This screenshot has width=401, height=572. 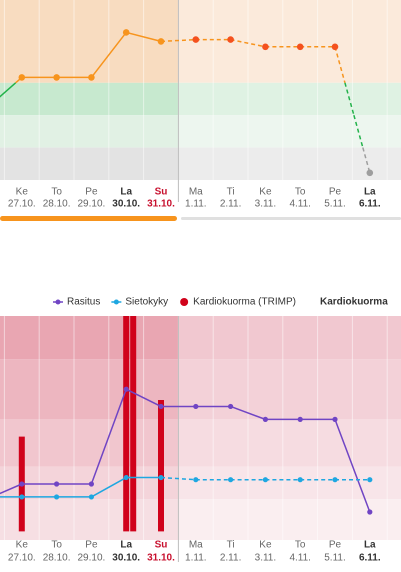 What do you see at coordinates (83, 302) in the screenshot?
I see `legend-label: Rasitus` at bounding box center [83, 302].